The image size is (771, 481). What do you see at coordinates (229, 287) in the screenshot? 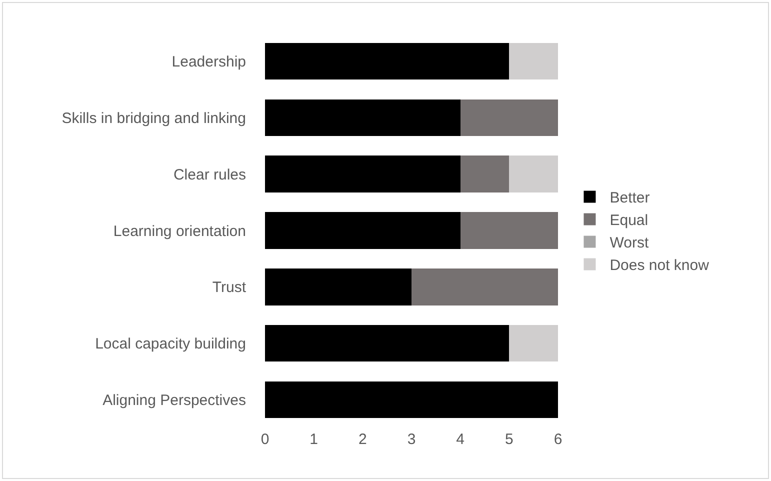
I see `y-tick-label: Trust` at bounding box center [229, 287].